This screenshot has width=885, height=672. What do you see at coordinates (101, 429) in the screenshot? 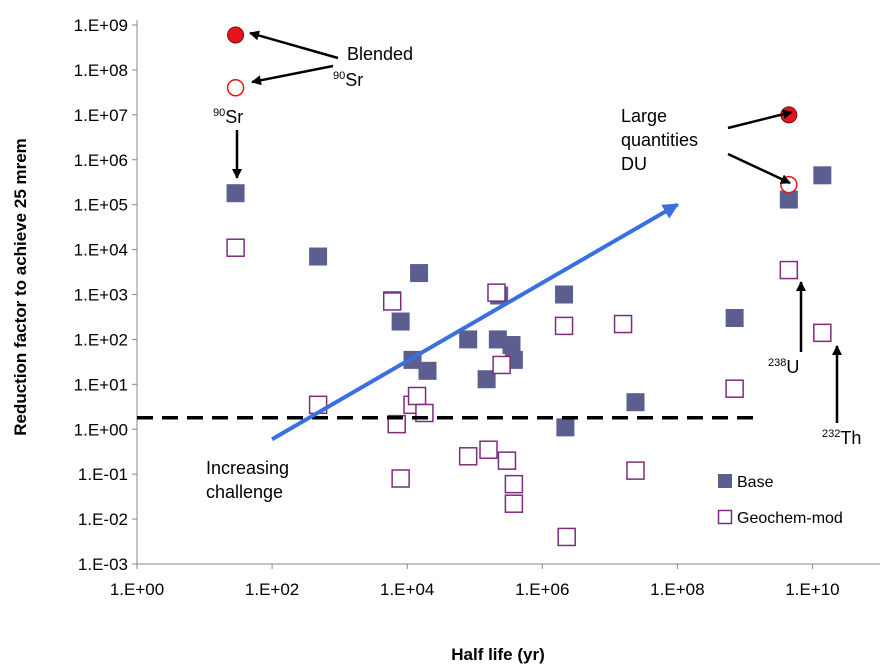
I see `y-tick-label: 1.E+00` at bounding box center [101, 429].